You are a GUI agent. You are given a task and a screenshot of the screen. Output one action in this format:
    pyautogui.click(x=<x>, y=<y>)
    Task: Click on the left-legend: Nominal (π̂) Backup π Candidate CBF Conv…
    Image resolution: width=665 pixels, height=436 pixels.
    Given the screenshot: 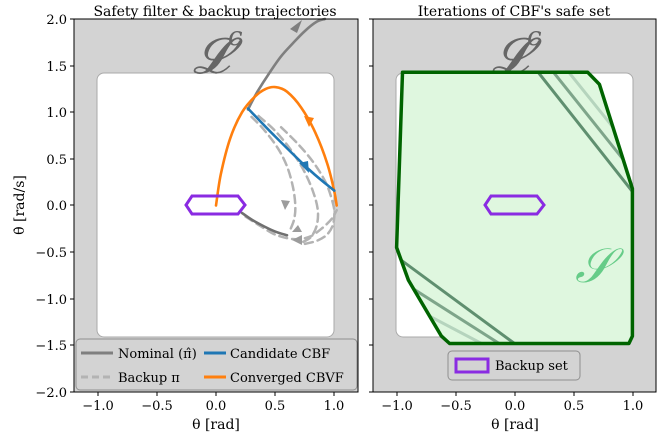 What is the action you would take?
    pyautogui.click(x=216, y=364)
    